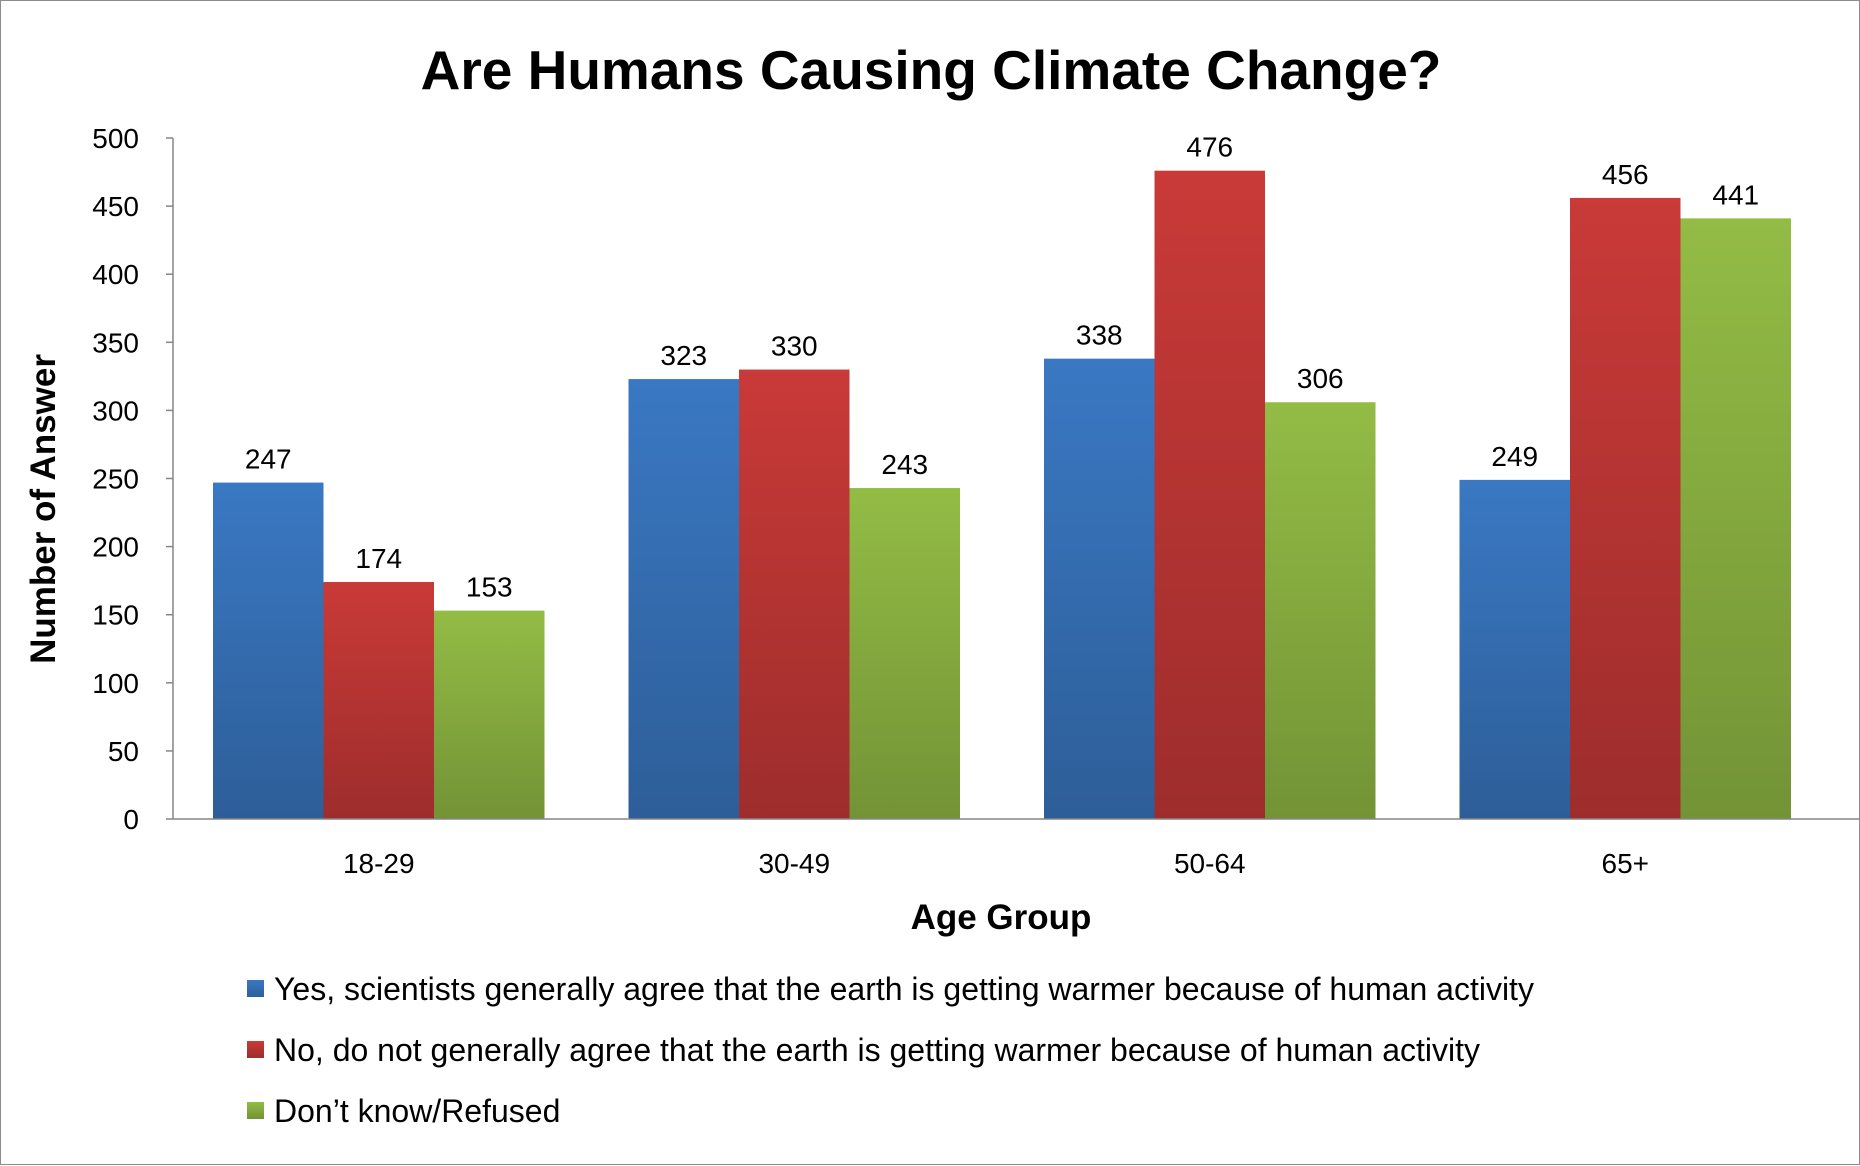 This screenshot has width=1860, height=1166. What do you see at coordinates (123, 751) in the screenshot?
I see `y-tick-label: 50` at bounding box center [123, 751].